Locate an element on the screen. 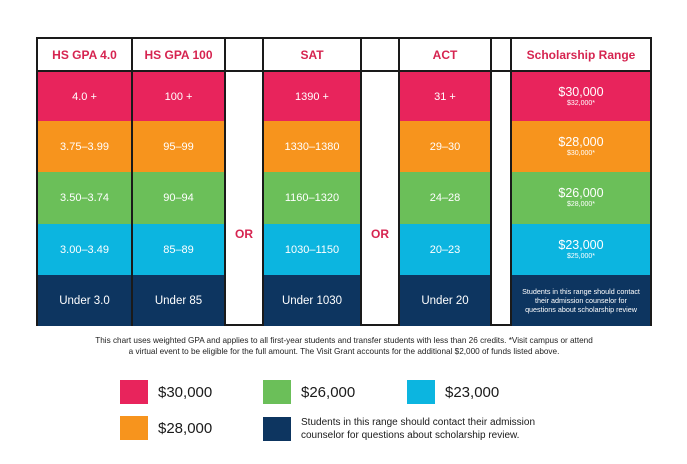  cell-scholarship-row3: $26,000 $28,000* is located at coordinates (581, 198).